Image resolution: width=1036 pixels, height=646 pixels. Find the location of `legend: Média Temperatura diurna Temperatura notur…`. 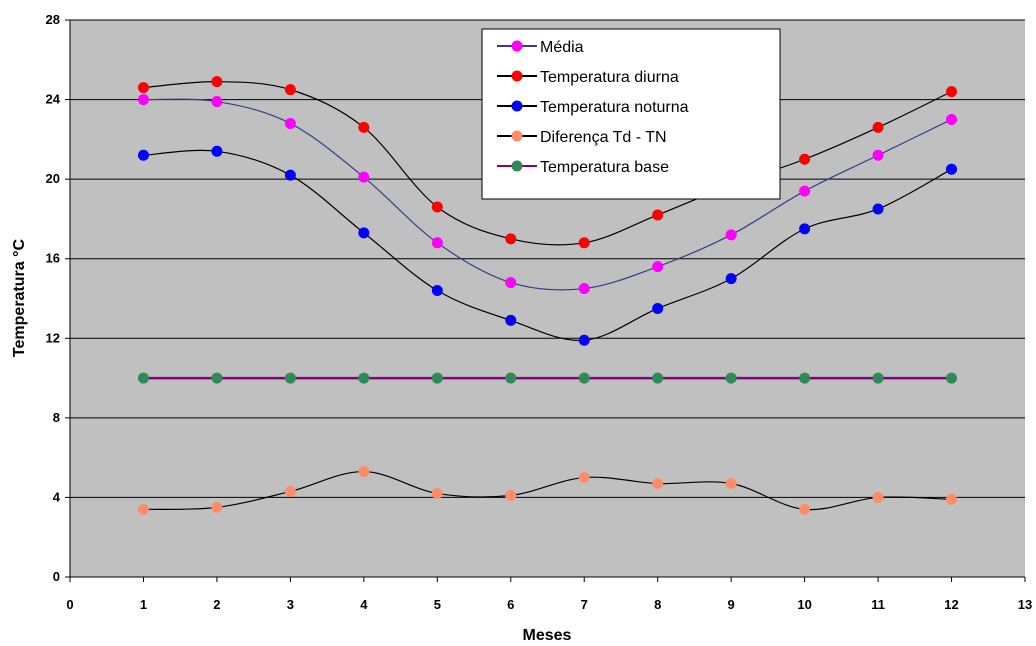

legend: Média Temperatura diurna Temperatura notur… is located at coordinates (631, 114).